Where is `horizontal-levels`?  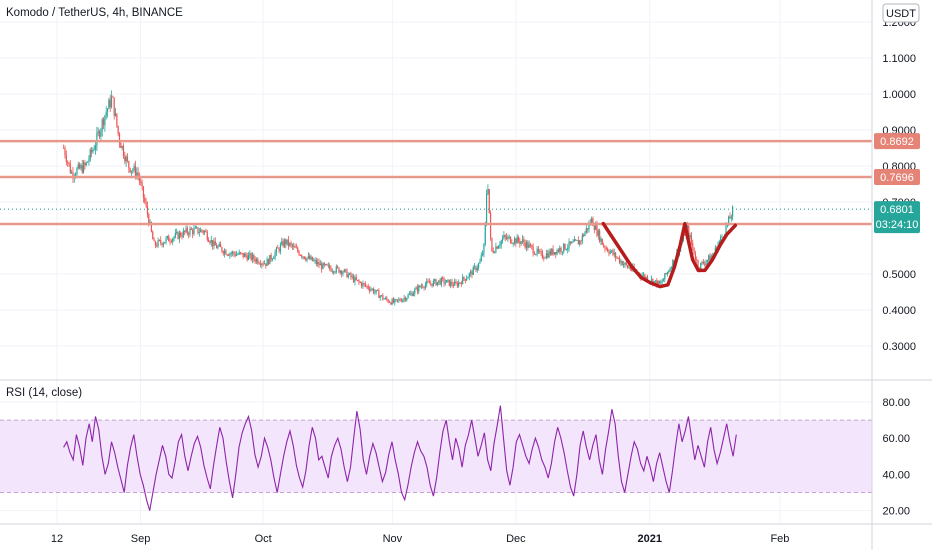
horizontal-levels is located at coordinates (436, 182).